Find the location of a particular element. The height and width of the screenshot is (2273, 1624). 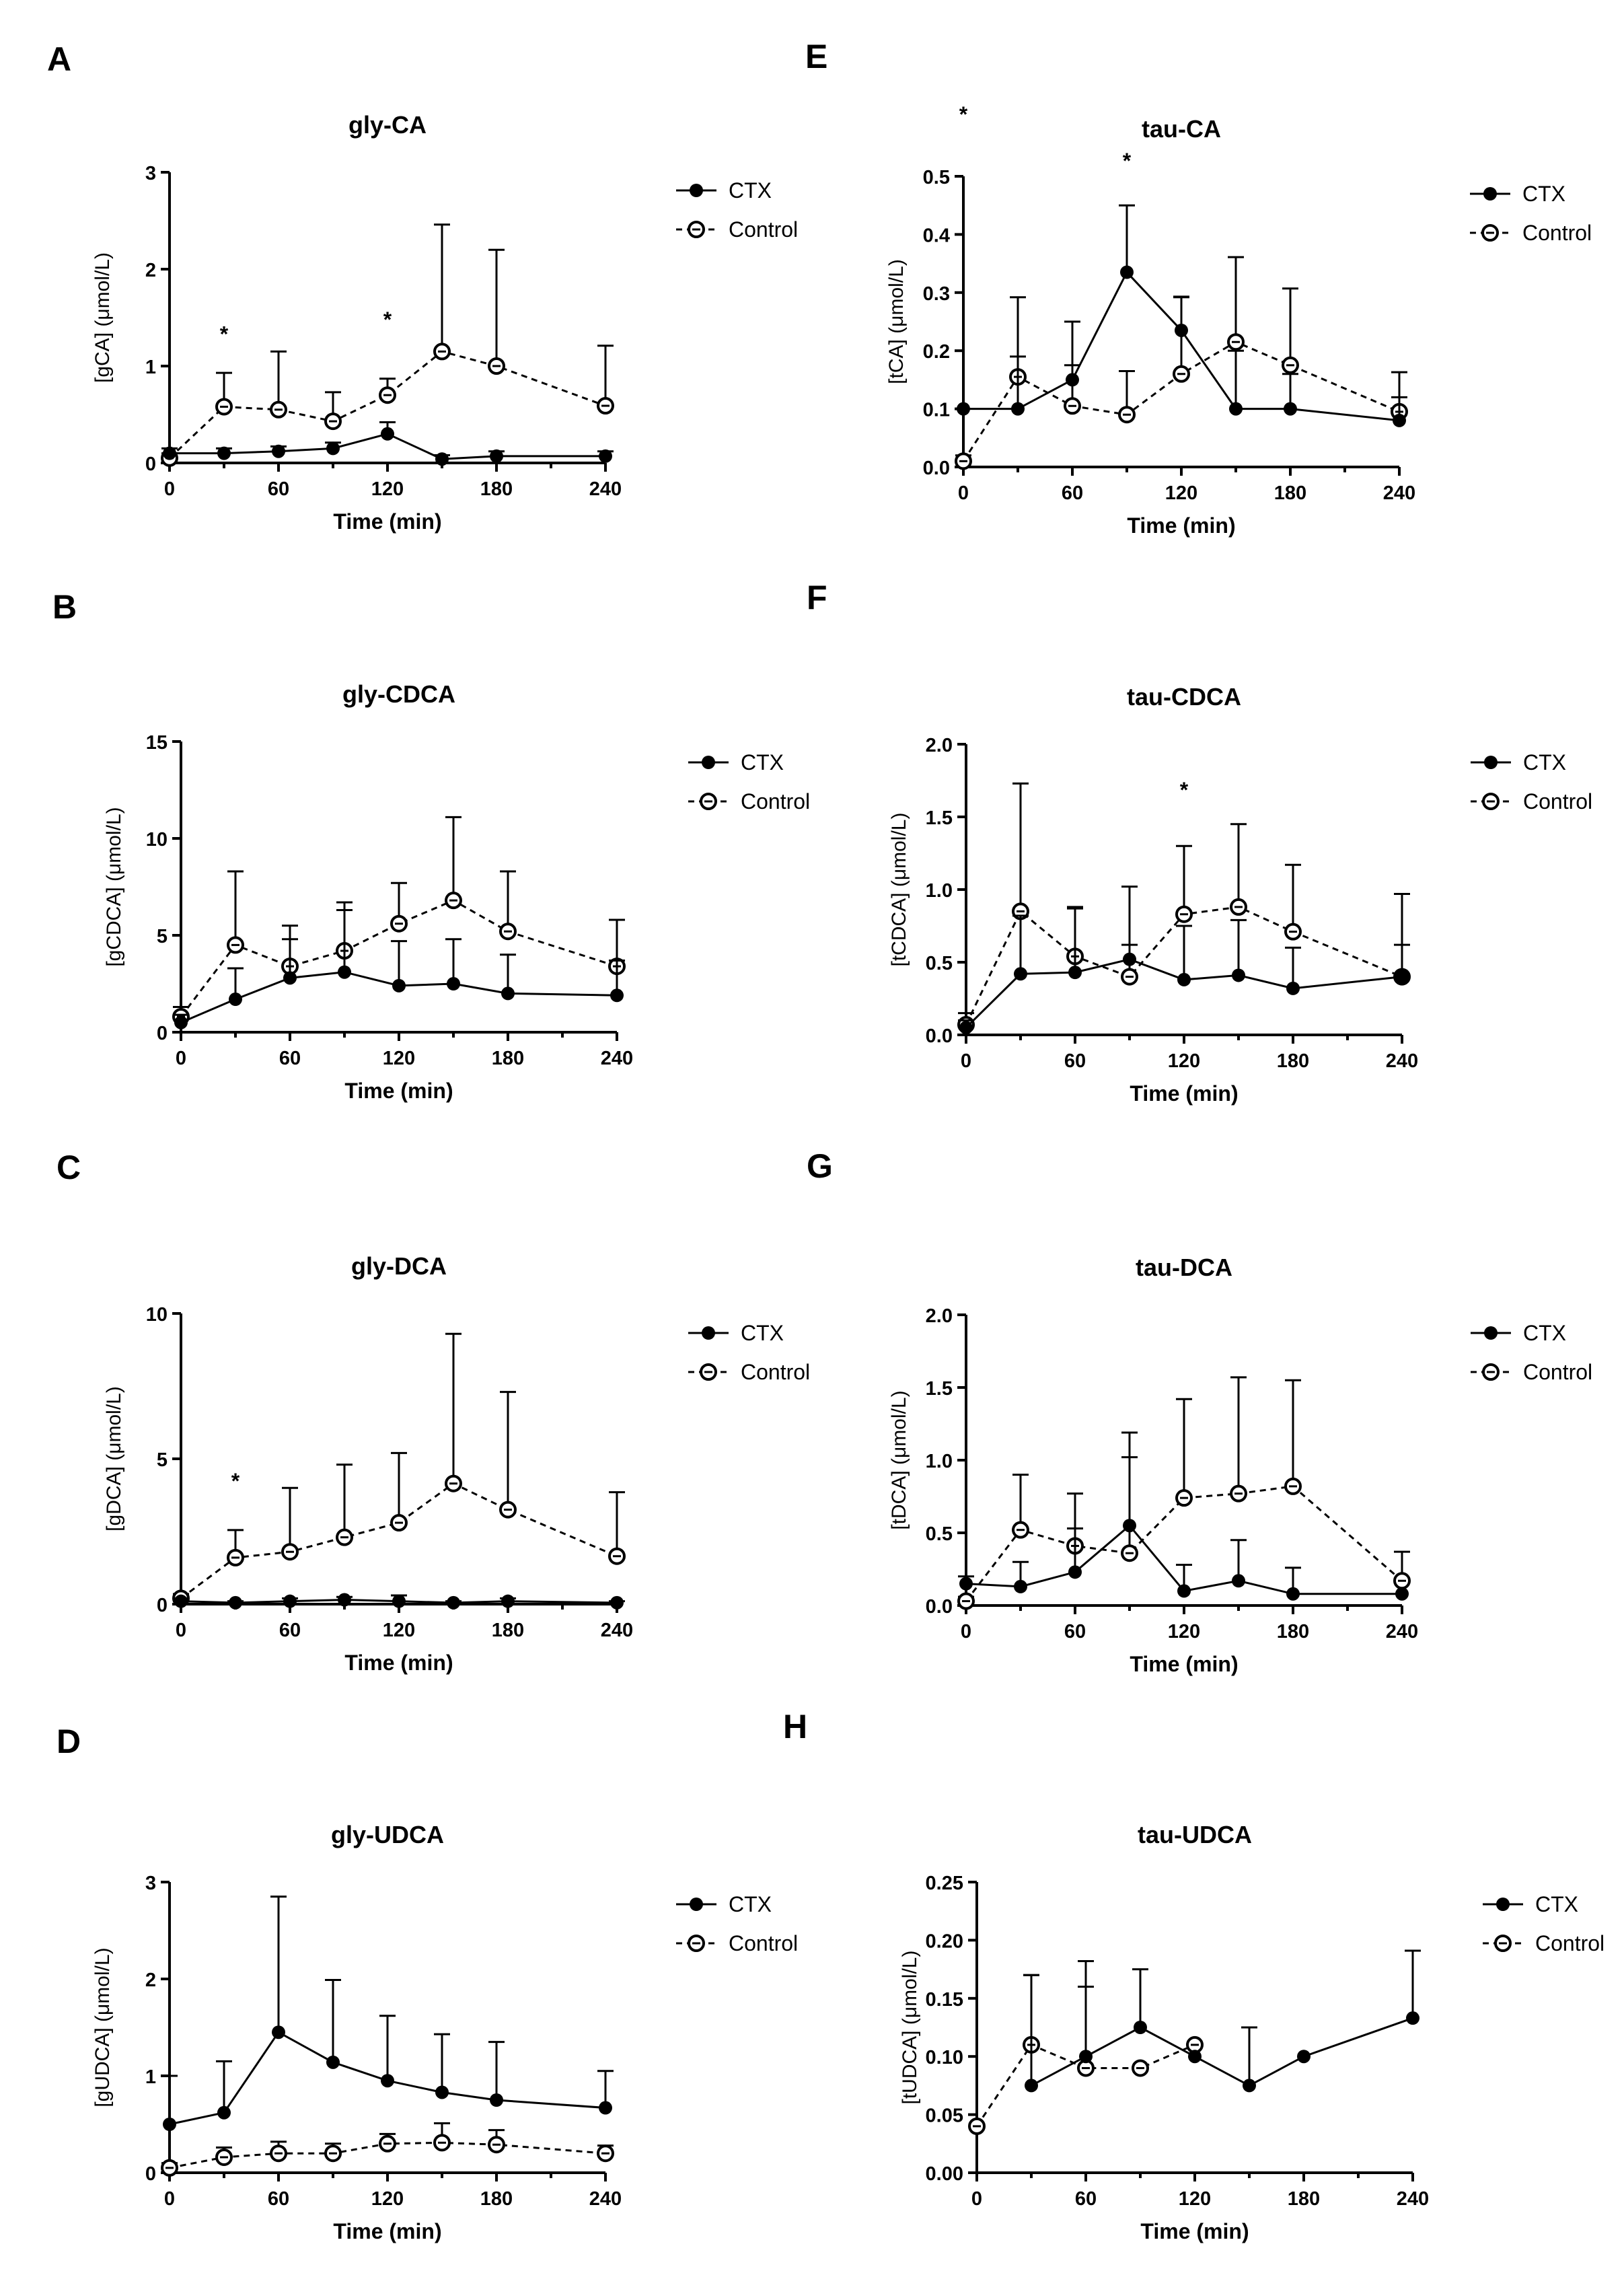

y-tick-label: 0.00 is located at coordinates (944, 2174).